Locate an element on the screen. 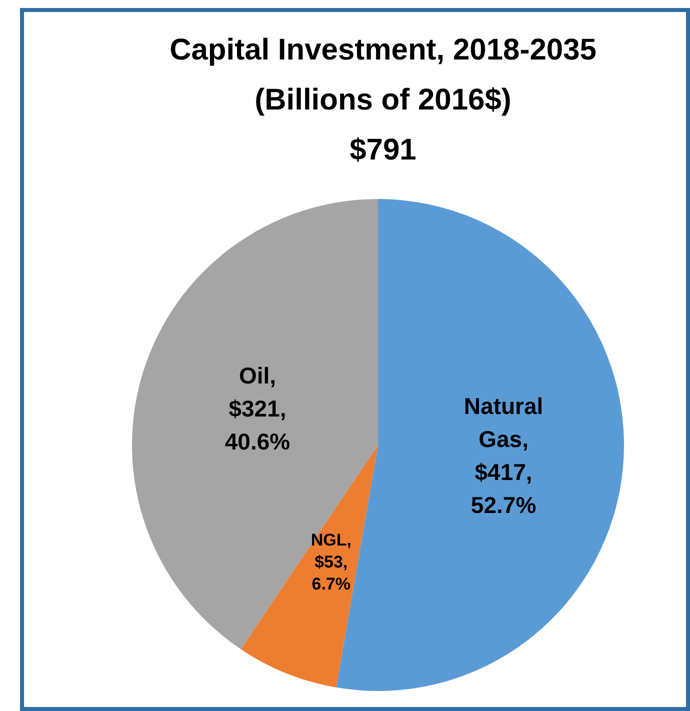 This screenshot has height=711, width=690. text: $791 is located at coordinates (383, 150).